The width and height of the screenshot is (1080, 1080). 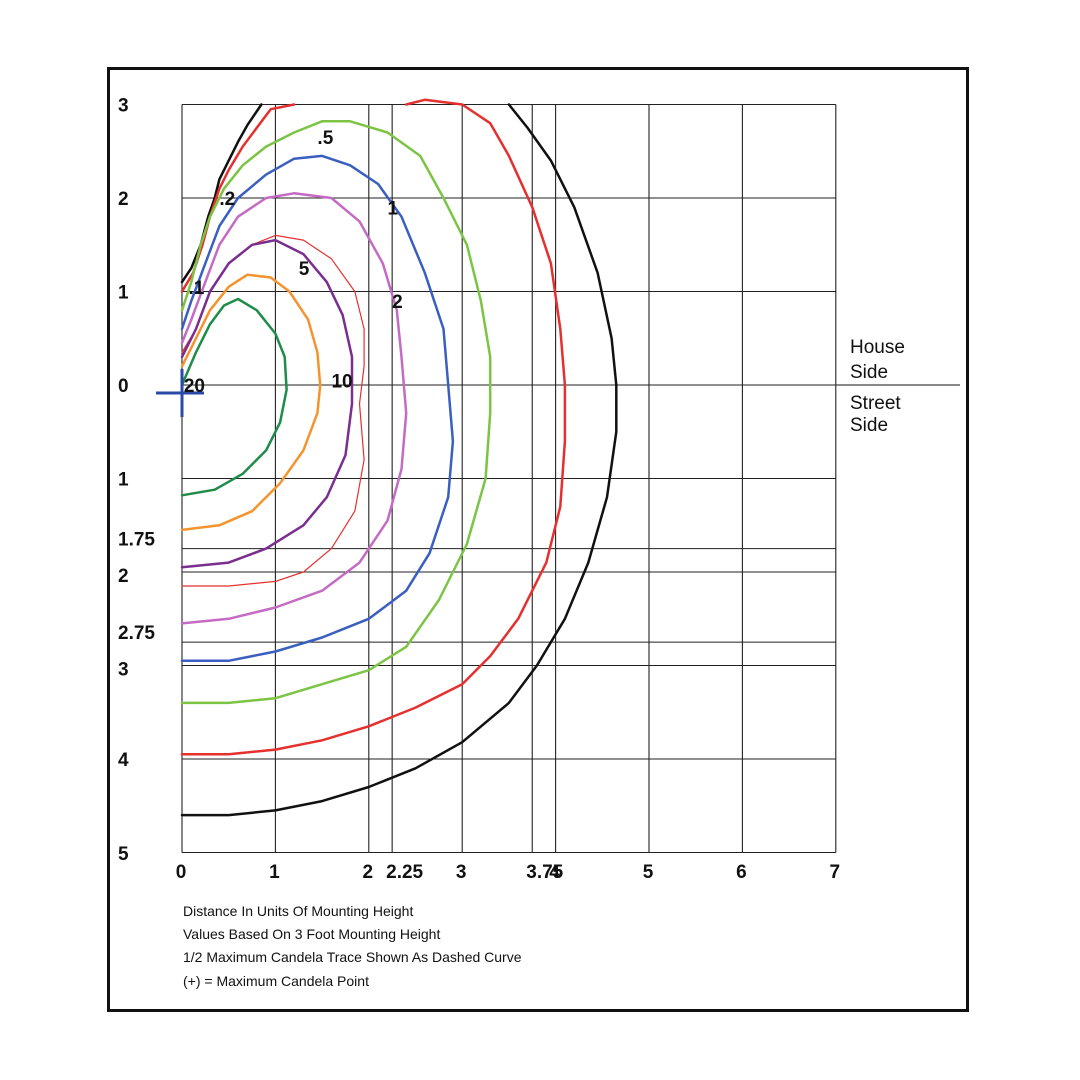 What do you see at coordinates (554, 872) in the screenshot?
I see `x-tick-6: 4` at bounding box center [554, 872].